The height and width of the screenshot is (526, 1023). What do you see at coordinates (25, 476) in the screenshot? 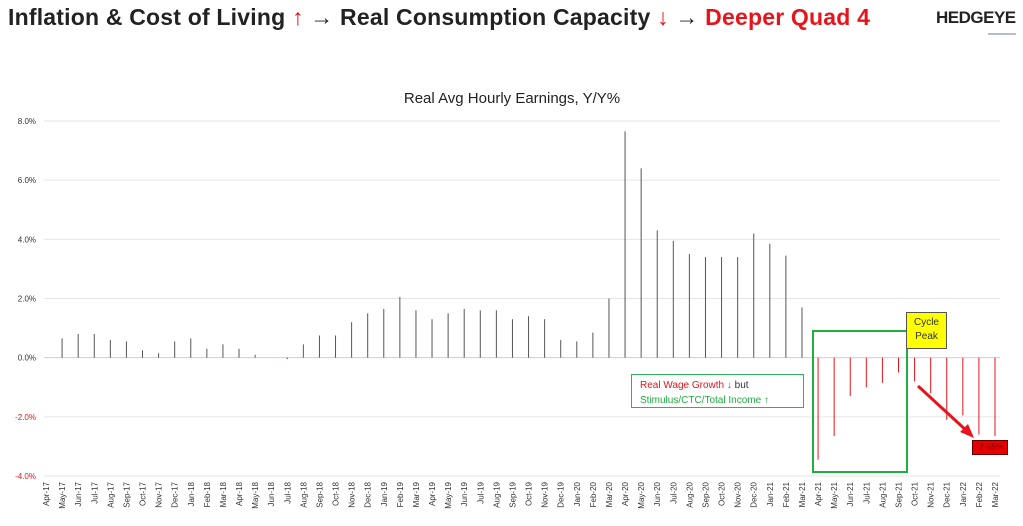
I see `y-tick-label: -4.0%` at bounding box center [25, 476].